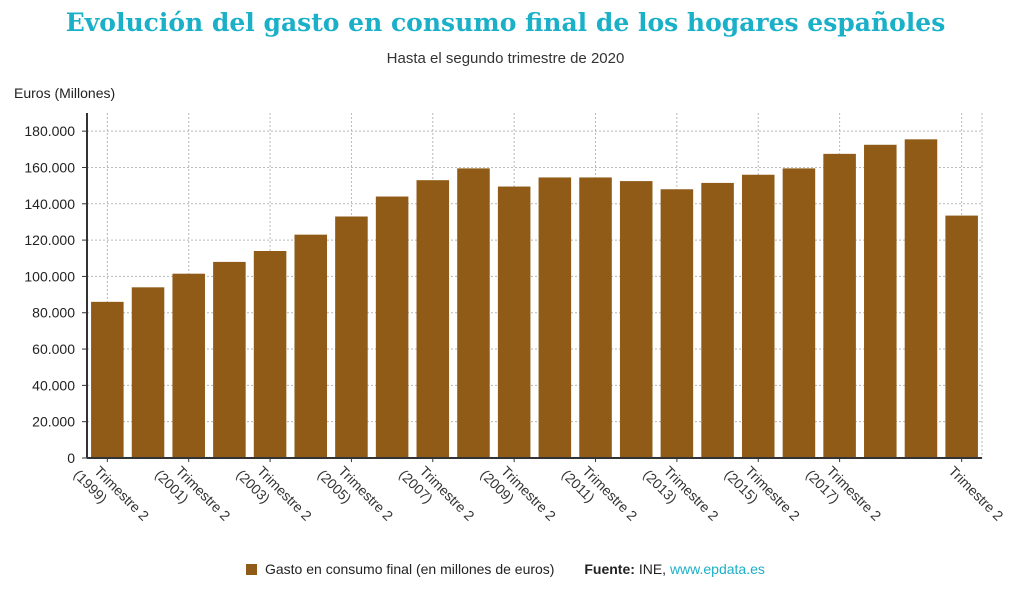 Image resolution: width=1011 pixels, height=591 pixels. I want to click on y-tick-label: 100.000, so click(49, 276).